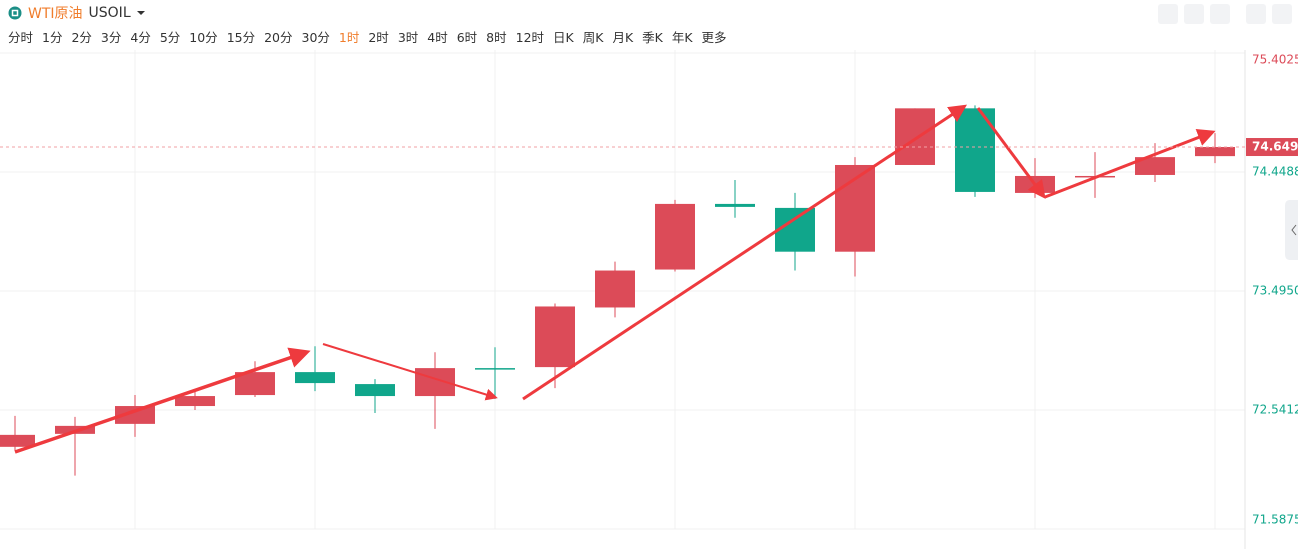  What do you see at coordinates (1282, 14) in the screenshot?
I see `close-button` at bounding box center [1282, 14].